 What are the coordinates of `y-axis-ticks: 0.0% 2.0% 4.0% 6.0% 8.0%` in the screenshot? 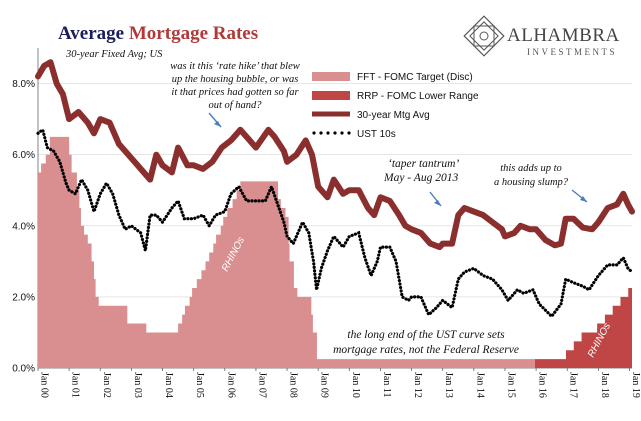 It's located at (23, 226).